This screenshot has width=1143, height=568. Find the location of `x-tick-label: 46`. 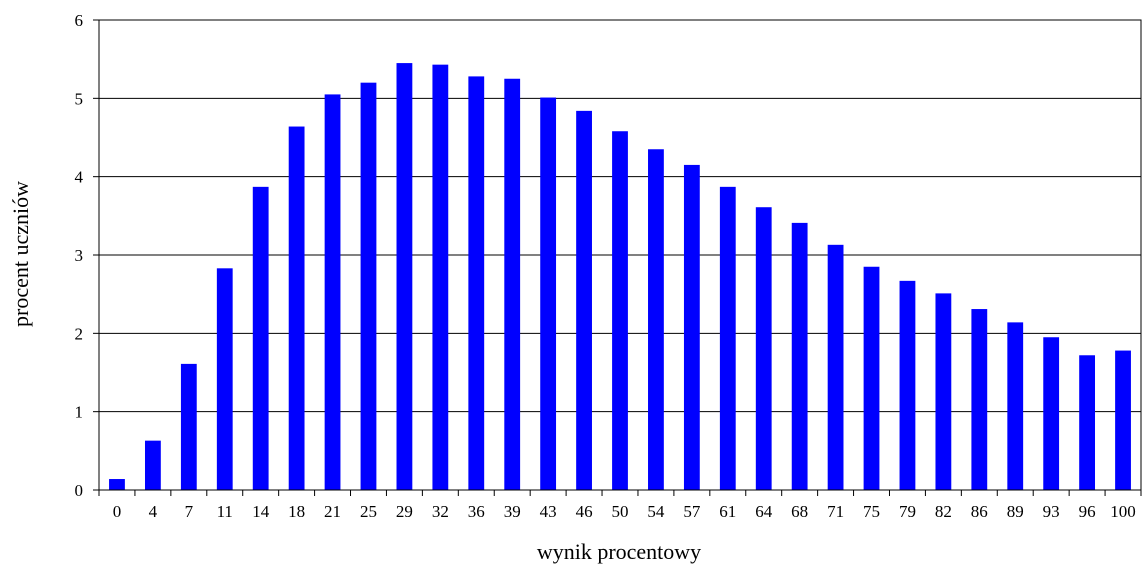

x-tick-label: 46 is located at coordinates (584, 511).